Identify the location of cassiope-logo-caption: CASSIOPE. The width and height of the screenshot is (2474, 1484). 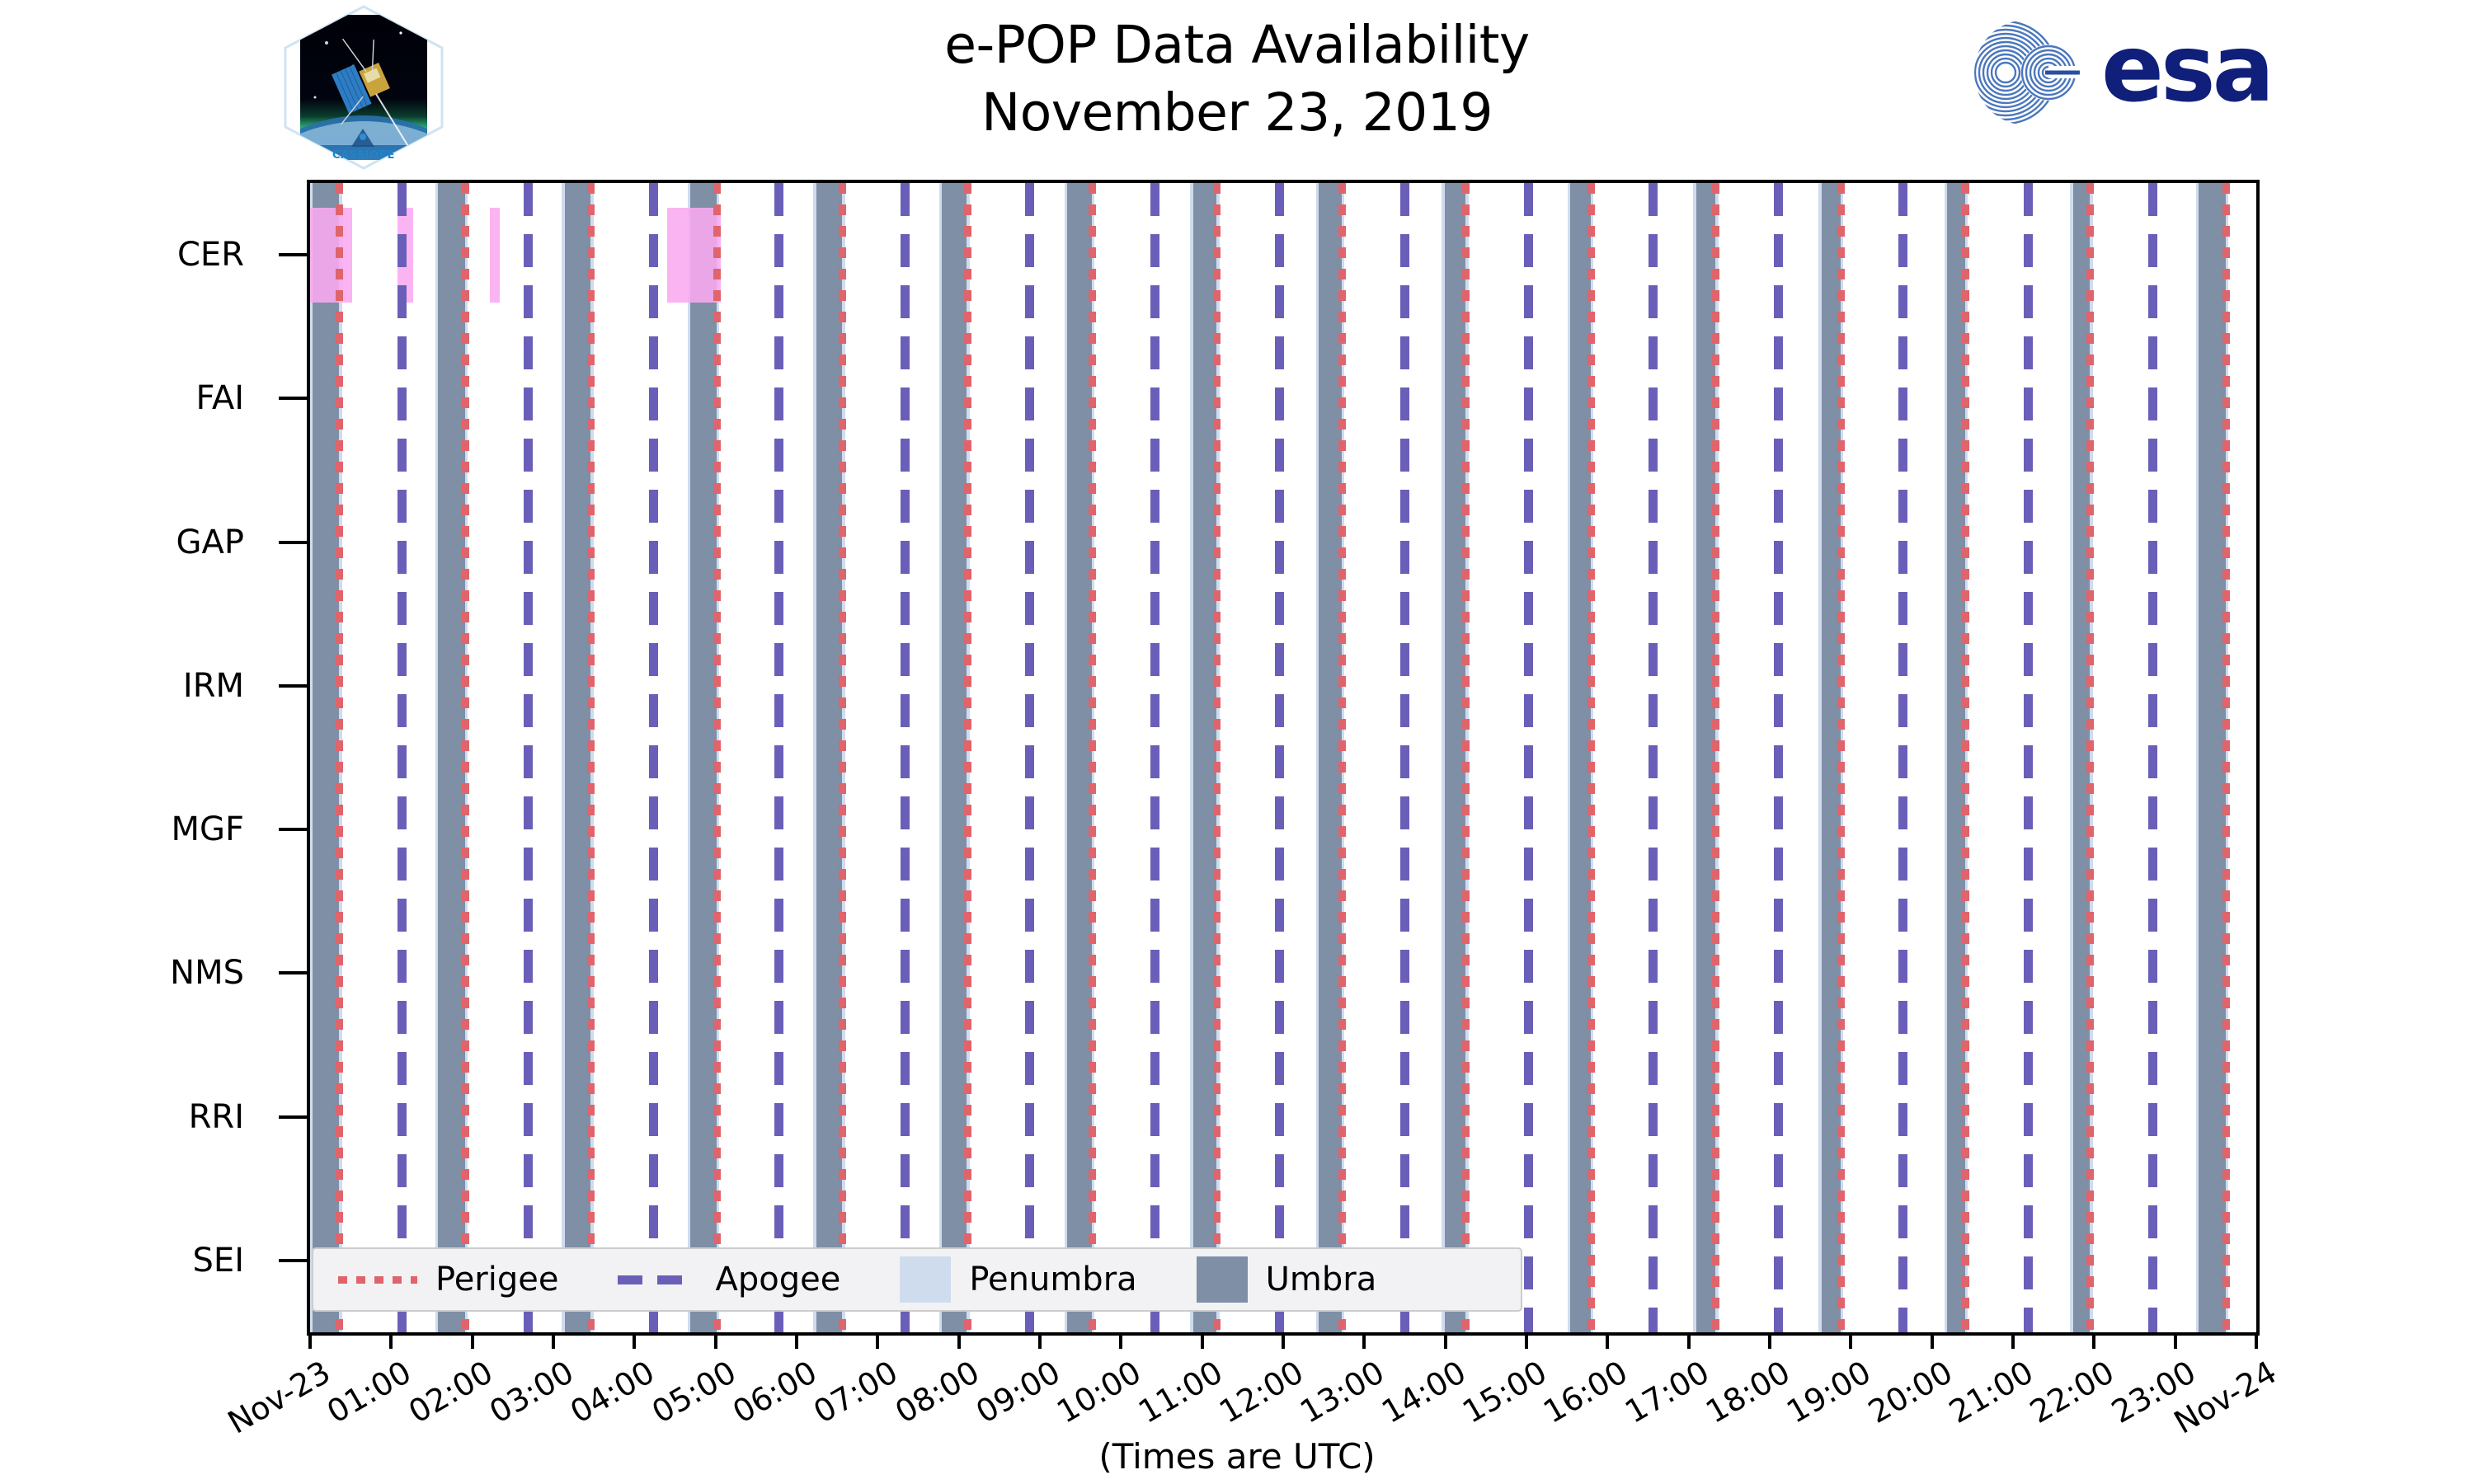
(363, 155).